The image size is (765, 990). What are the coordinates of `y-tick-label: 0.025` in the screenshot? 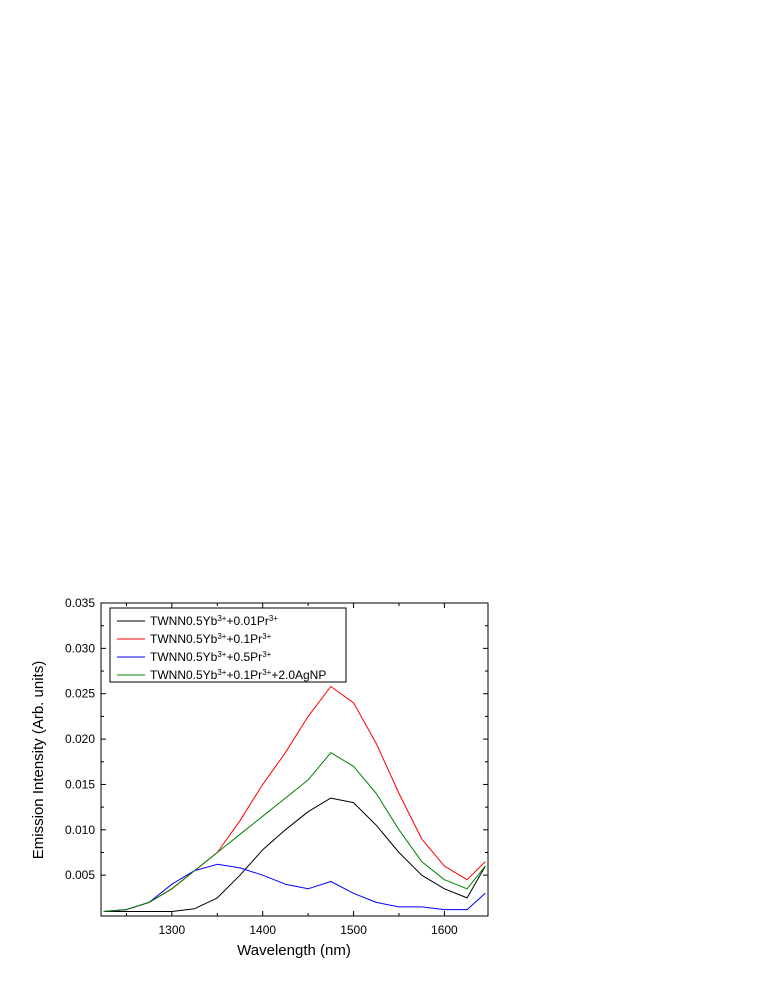 It's located at (80, 694).